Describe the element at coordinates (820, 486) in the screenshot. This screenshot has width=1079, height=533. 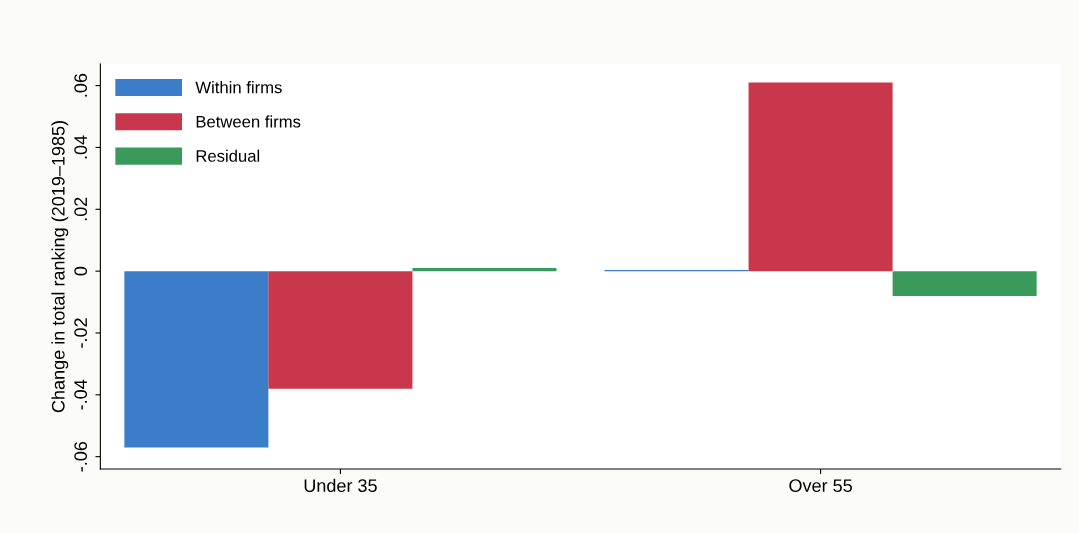
I see `x-tick-label: Over 55` at that location.